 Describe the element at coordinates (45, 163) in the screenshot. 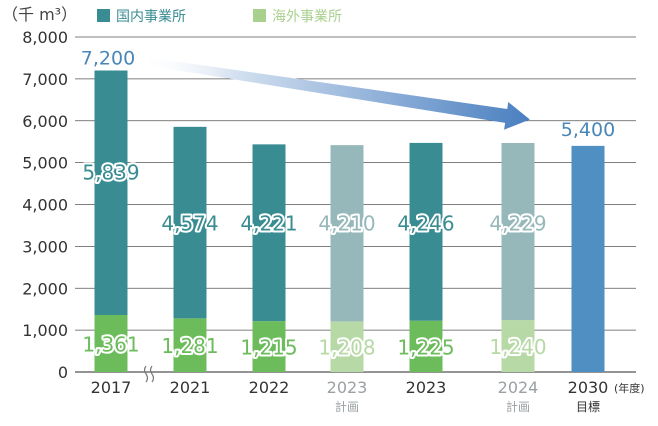

I see `y-tick-label: 5,000` at that location.